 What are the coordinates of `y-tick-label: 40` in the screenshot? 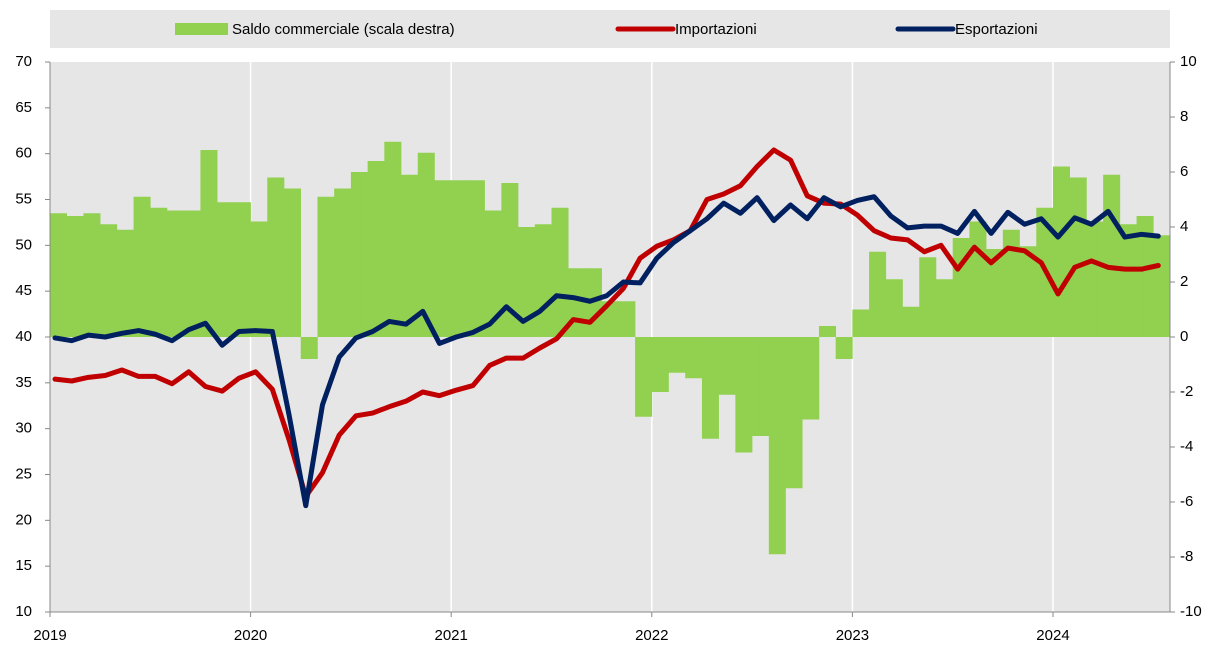 It's located at (23, 336).